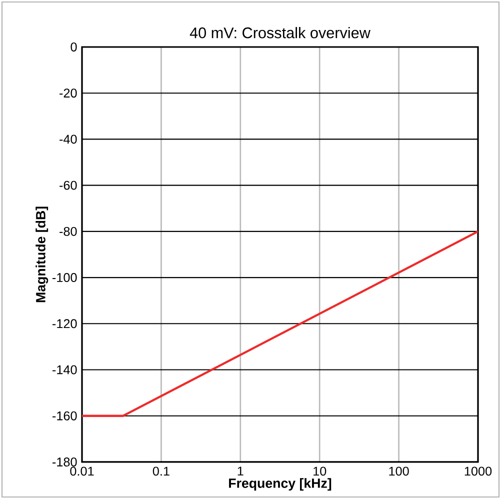  I want to click on y-tick-label: -180, so click(64, 462).